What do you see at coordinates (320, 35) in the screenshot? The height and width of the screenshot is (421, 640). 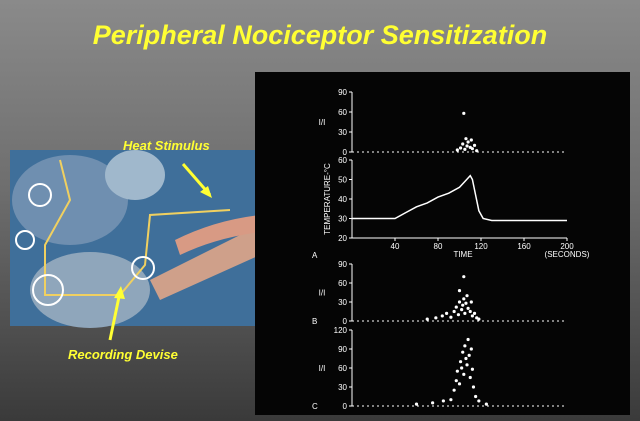 I see `slide-title: Peripheral Nociceptor Sensitization` at bounding box center [320, 35].